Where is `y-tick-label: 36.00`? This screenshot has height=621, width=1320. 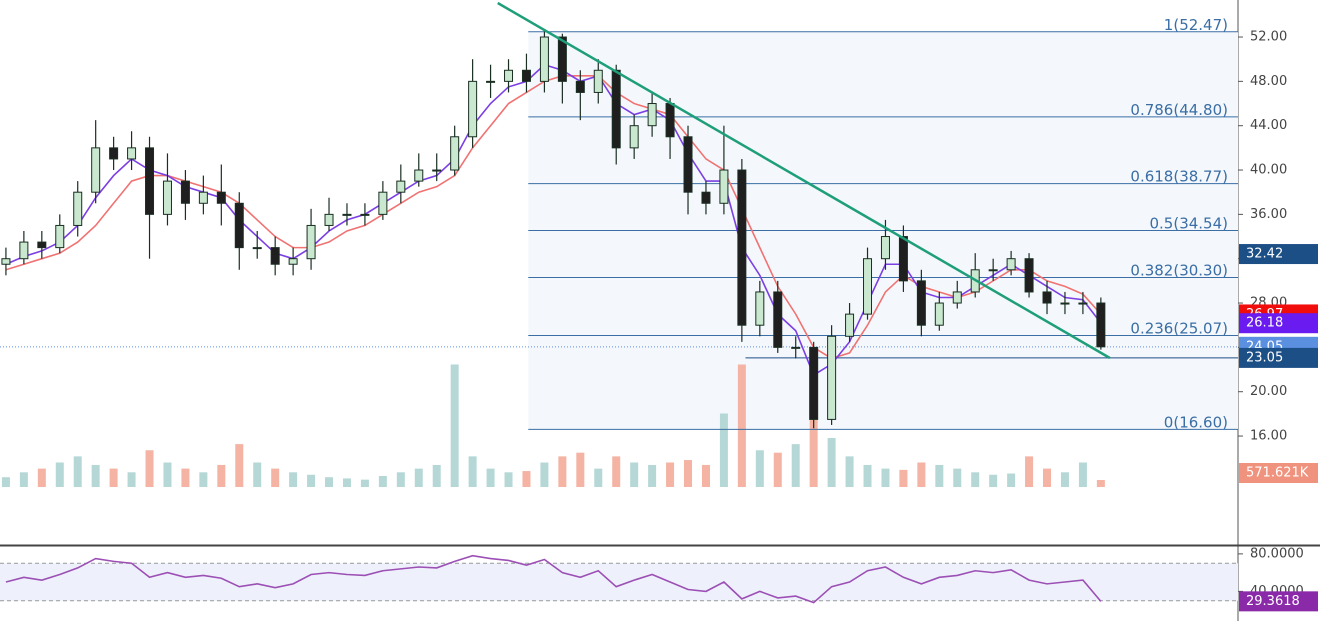 y-tick-label: 36.00 is located at coordinates (1268, 214).